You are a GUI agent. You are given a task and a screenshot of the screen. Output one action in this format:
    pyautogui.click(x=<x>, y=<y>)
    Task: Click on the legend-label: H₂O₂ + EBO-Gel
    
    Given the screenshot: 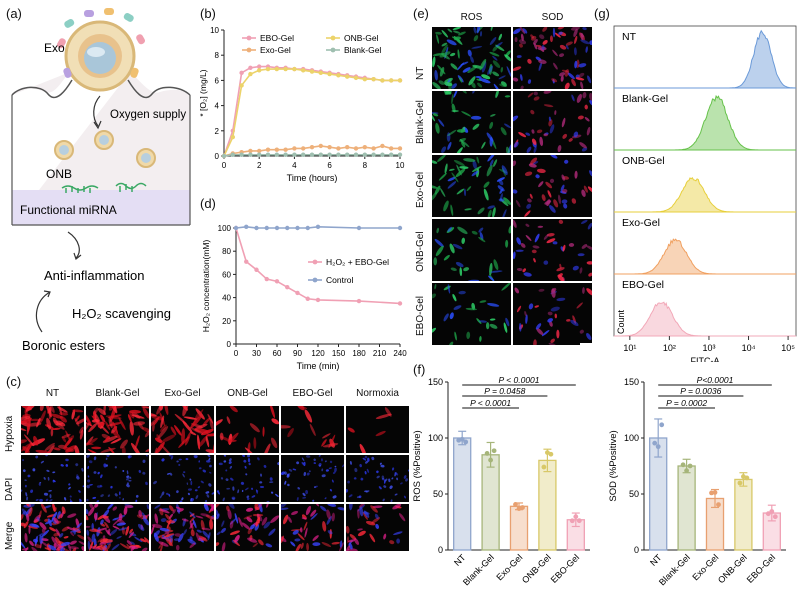 What is the action you would take?
    pyautogui.click(x=357, y=262)
    